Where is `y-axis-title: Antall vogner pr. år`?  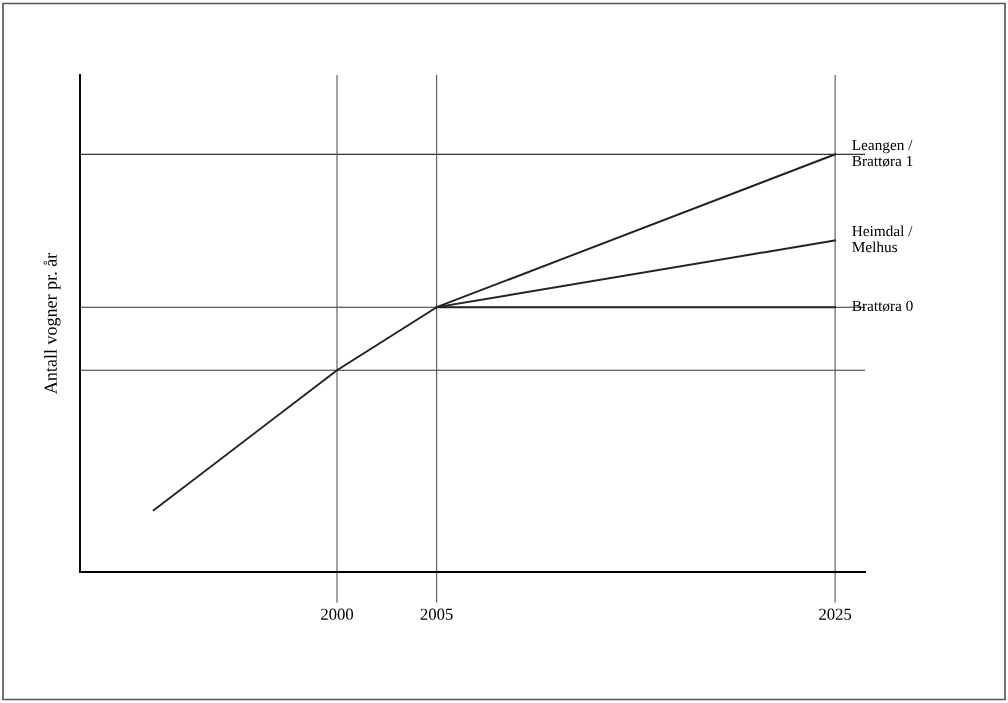 y-axis-title: Antall vogner pr. år is located at coordinates (52, 323).